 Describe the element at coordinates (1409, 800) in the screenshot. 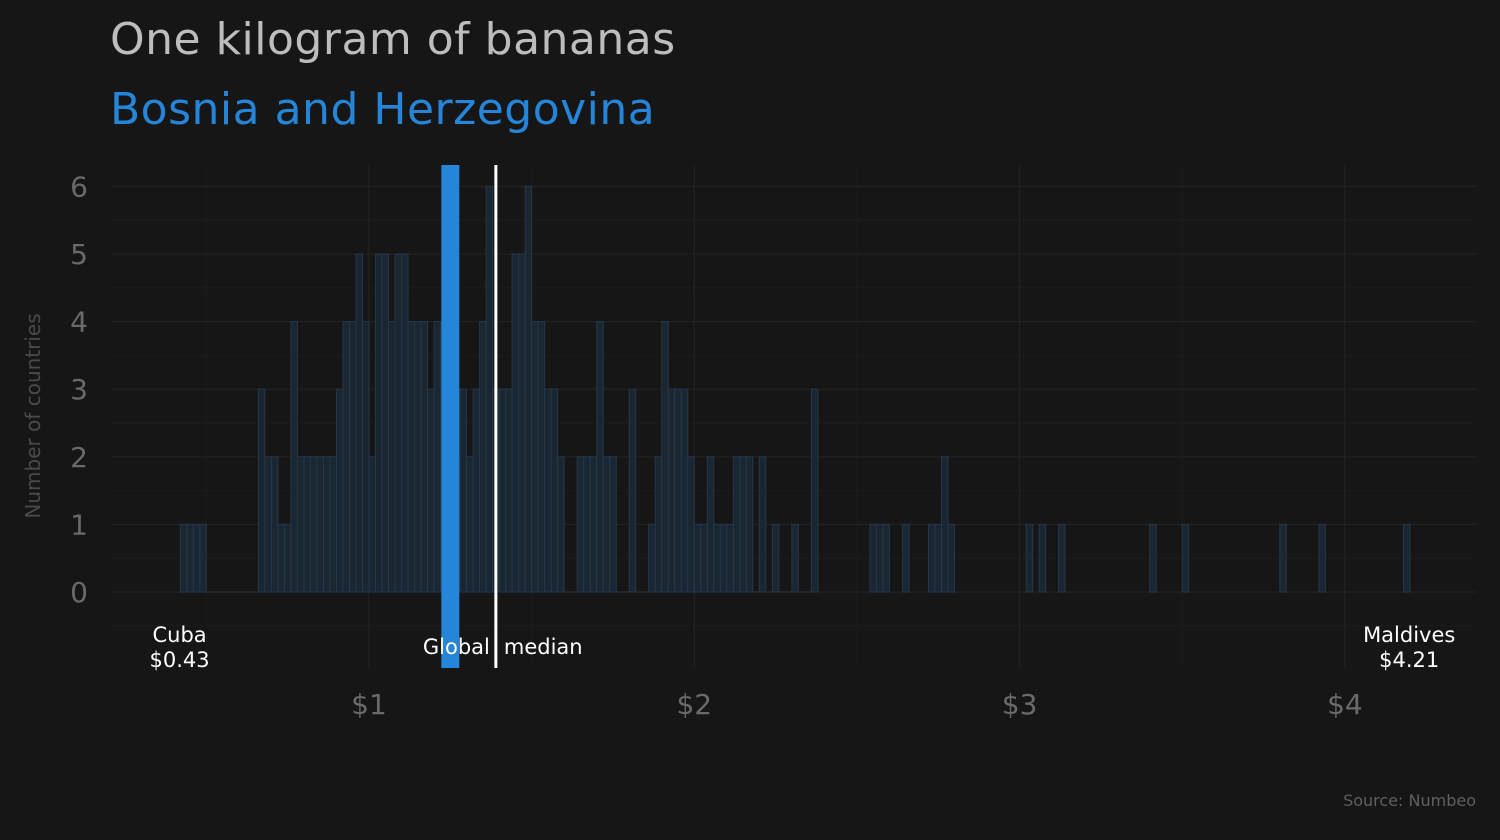

I see `source-note: Source: Numbeo` at that location.